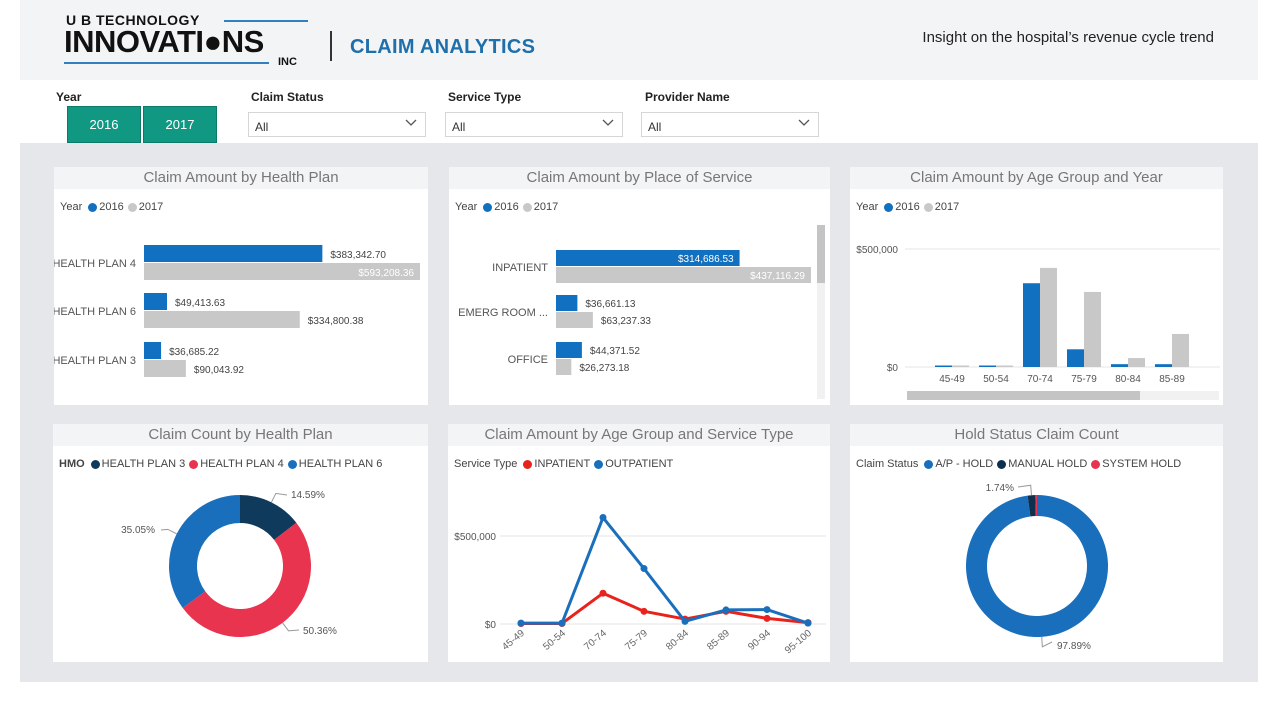  What do you see at coordinates (331, 46) in the screenshot?
I see `header-divider` at bounding box center [331, 46].